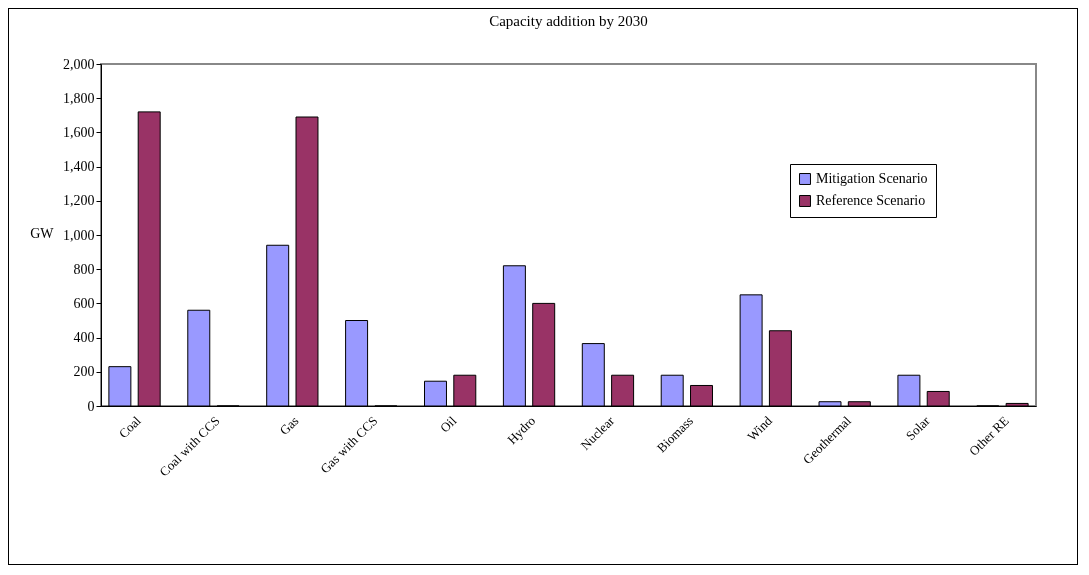 The height and width of the screenshot is (575, 1089). I want to click on x-tick-label: Coal with CCS, so click(189, 446).